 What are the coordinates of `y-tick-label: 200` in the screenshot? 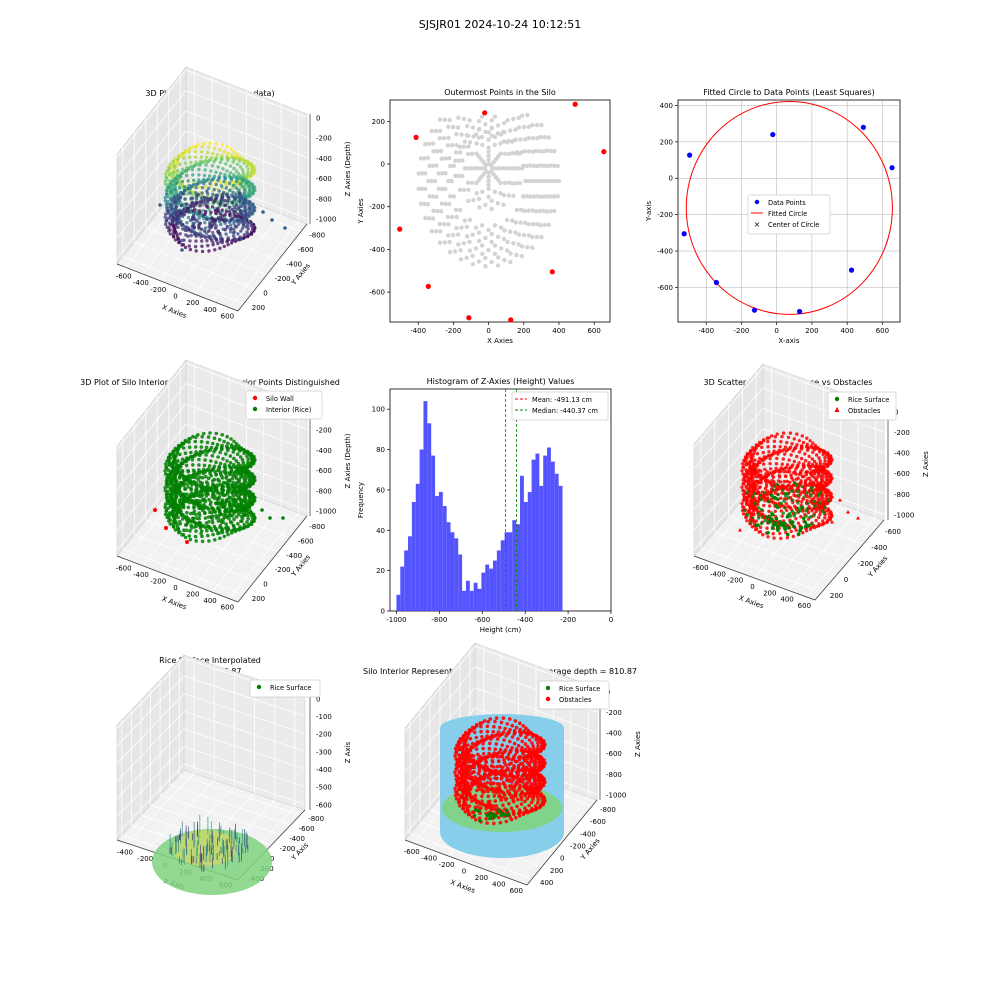 It's located at (378, 122).